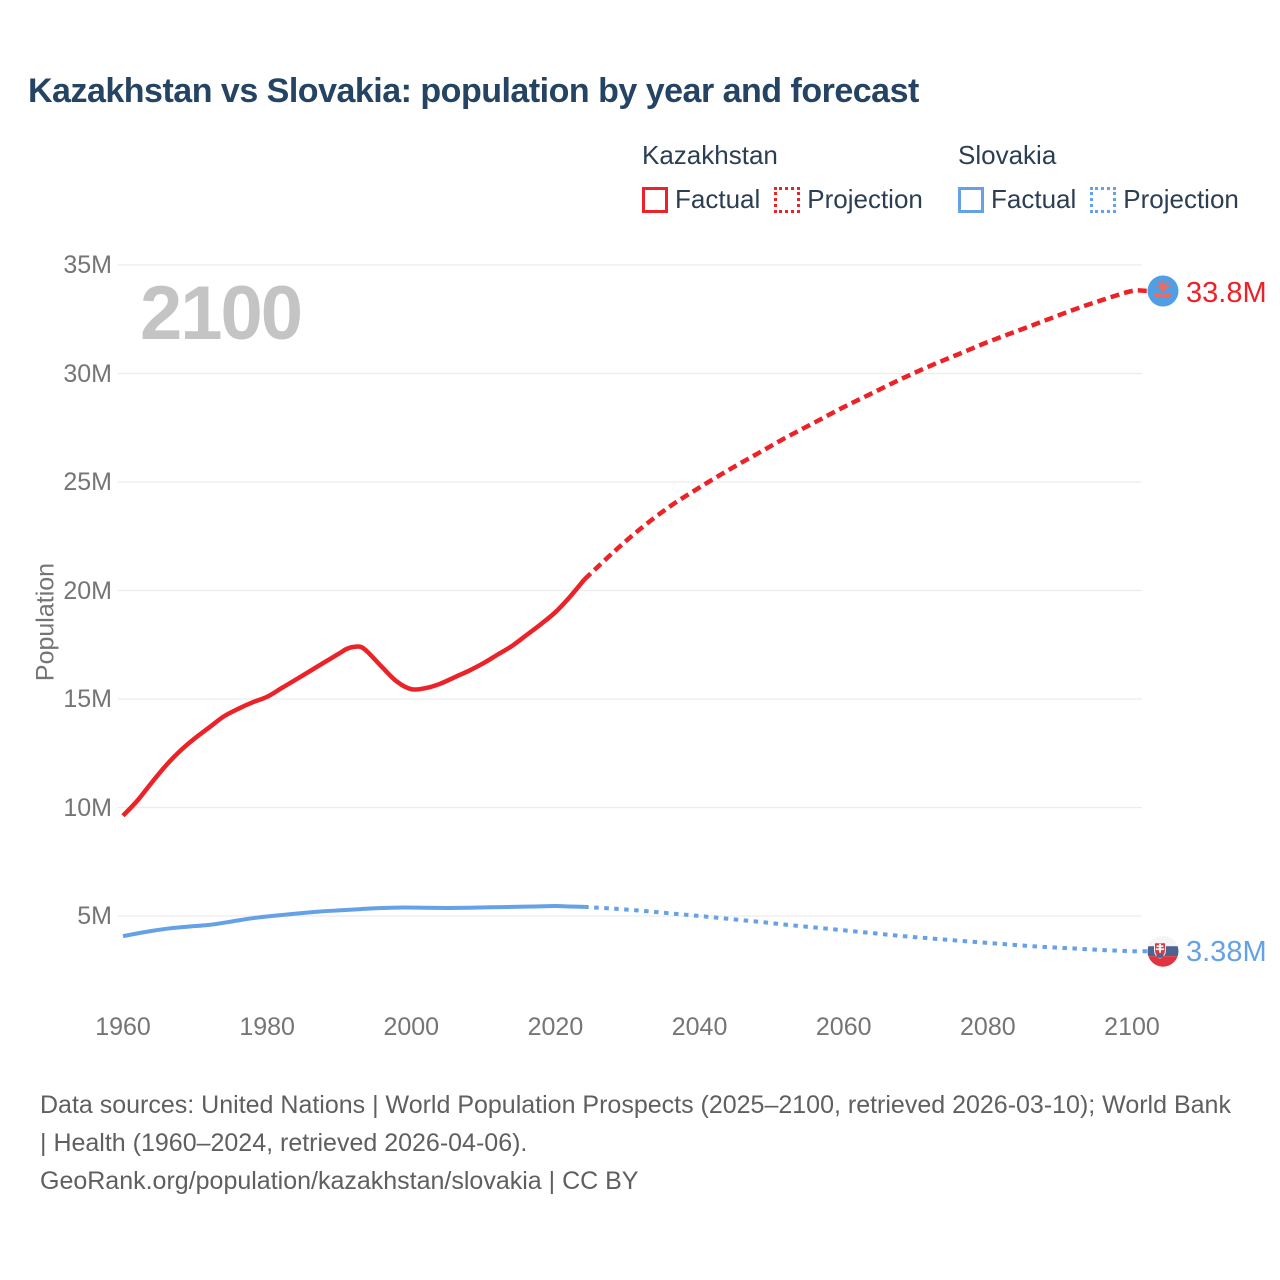  Describe the element at coordinates (1132, 1027) in the screenshot. I see `x-tick-label: 2100` at that location.